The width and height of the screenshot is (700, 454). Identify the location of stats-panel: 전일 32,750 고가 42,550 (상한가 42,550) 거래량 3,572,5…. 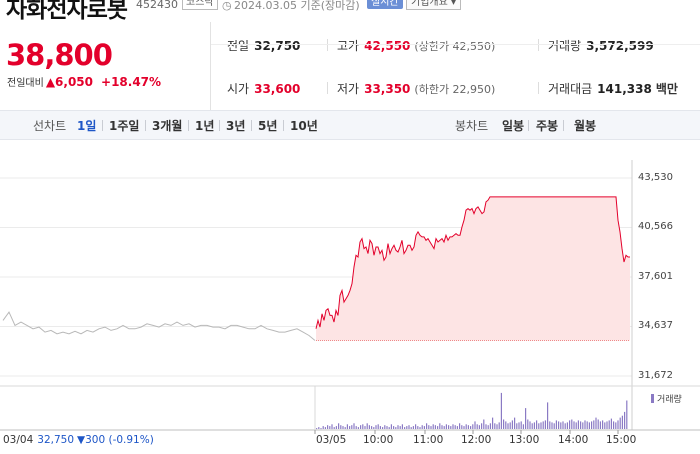
(455, 66).